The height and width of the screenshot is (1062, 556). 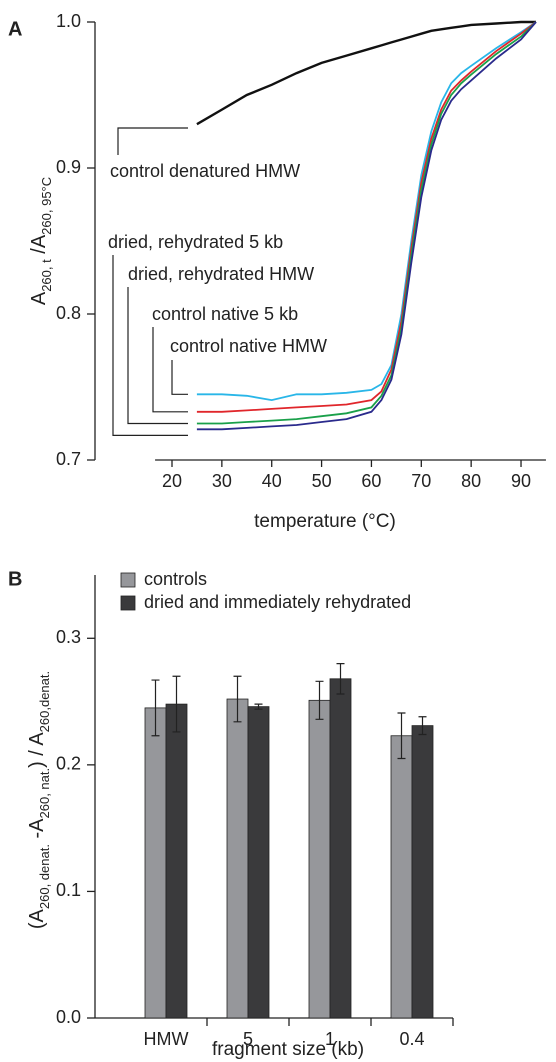 I want to click on x-tick-label: 60, so click(x=371, y=481).